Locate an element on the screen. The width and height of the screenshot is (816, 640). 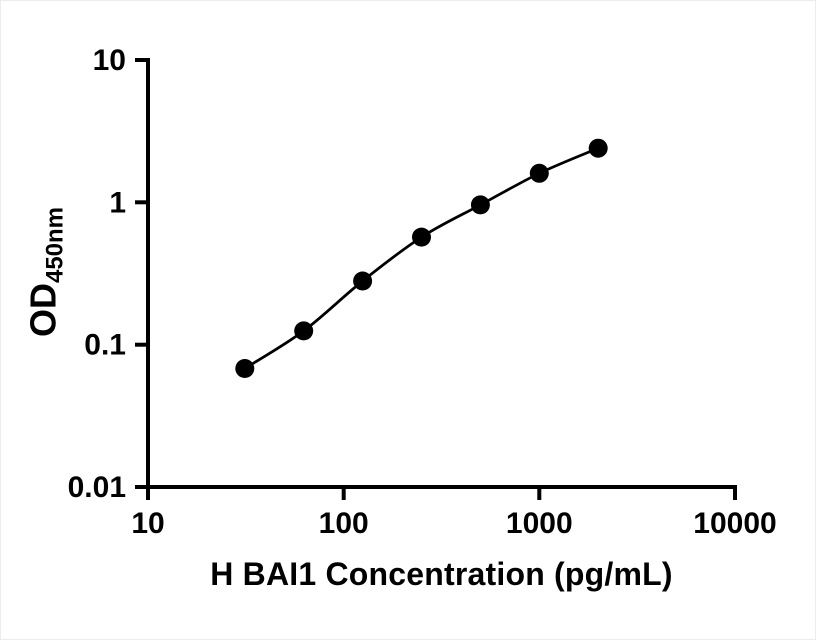
y-tick-label: 0.1 is located at coordinates (105, 345).